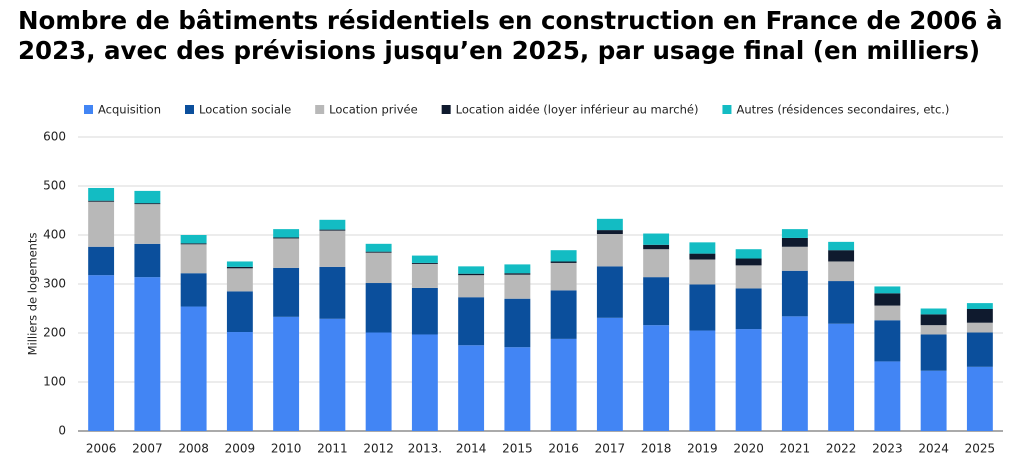 The image size is (1024, 465). I want to click on y-axis-label: Milliers de logements, so click(33, 294).